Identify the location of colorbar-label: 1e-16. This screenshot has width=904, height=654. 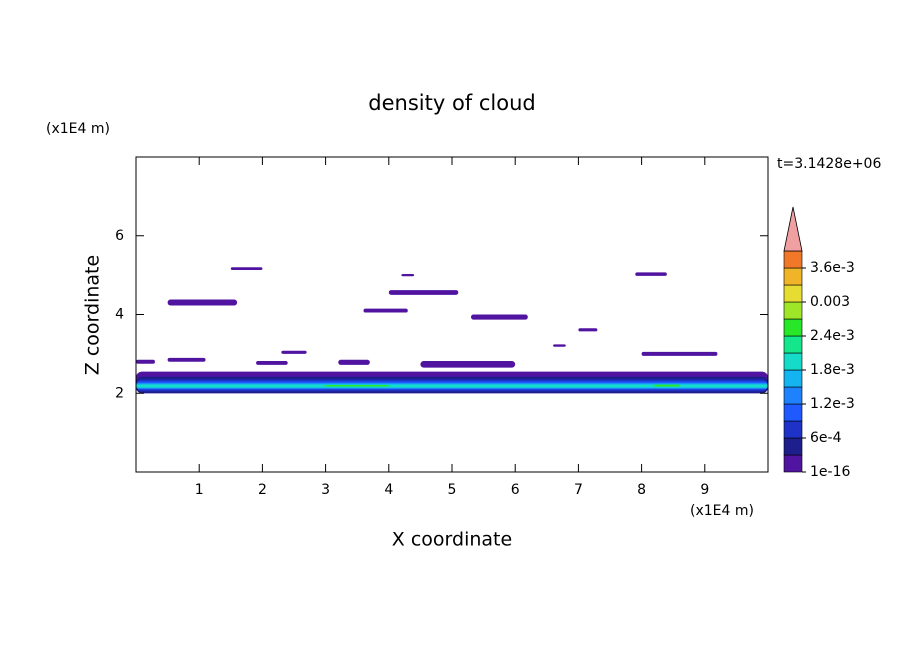
(830, 472).